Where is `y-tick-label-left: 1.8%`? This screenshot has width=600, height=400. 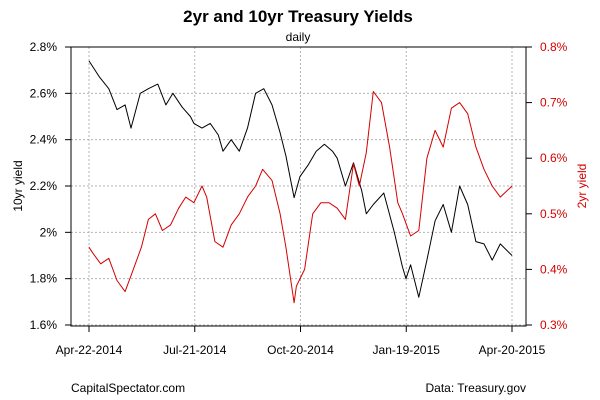
y-tick-label-left: 1.8% is located at coordinates (44, 279).